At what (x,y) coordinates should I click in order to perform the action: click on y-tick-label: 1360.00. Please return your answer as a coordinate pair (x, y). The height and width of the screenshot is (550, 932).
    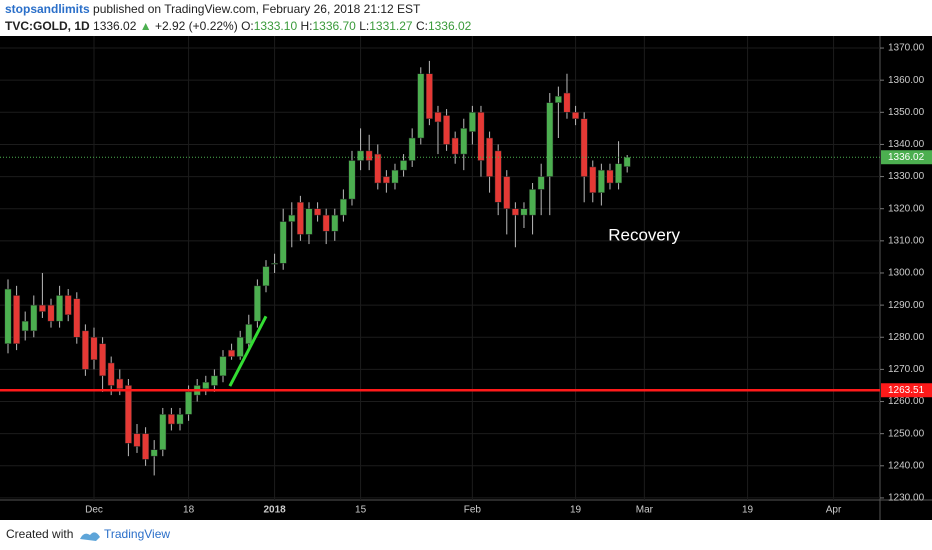
    Looking at the image, I should click on (906, 80).